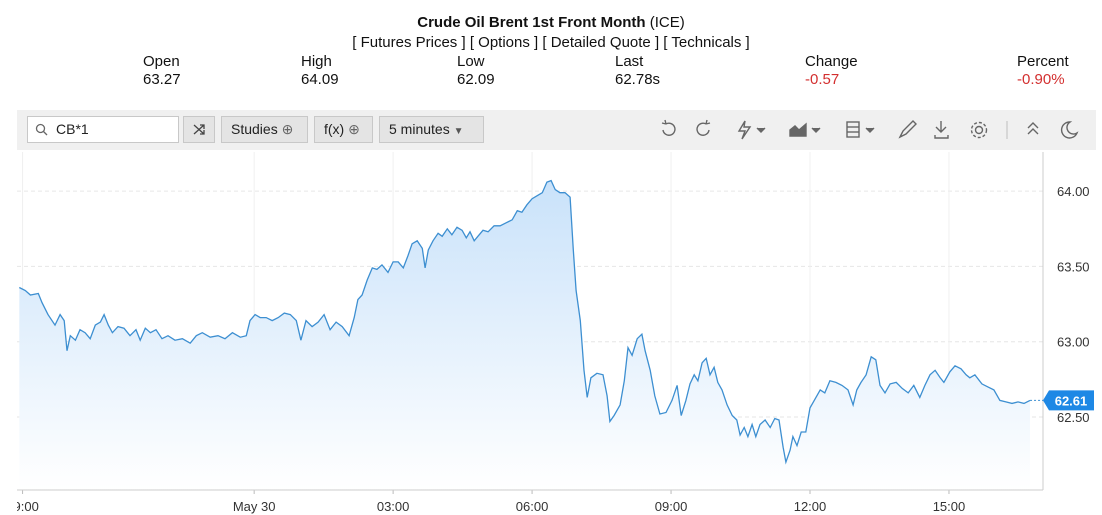  What do you see at coordinates (320, 79) in the screenshot?
I see `quote-value: 64.09` at bounding box center [320, 79].